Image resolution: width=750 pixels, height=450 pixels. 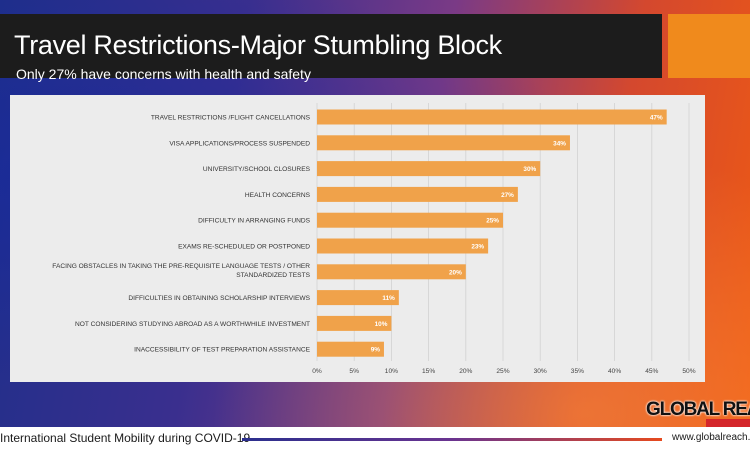 What do you see at coordinates (317, 371) in the screenshot?
I see `x-tick-label: 0%` at bounding box center [317, 371].